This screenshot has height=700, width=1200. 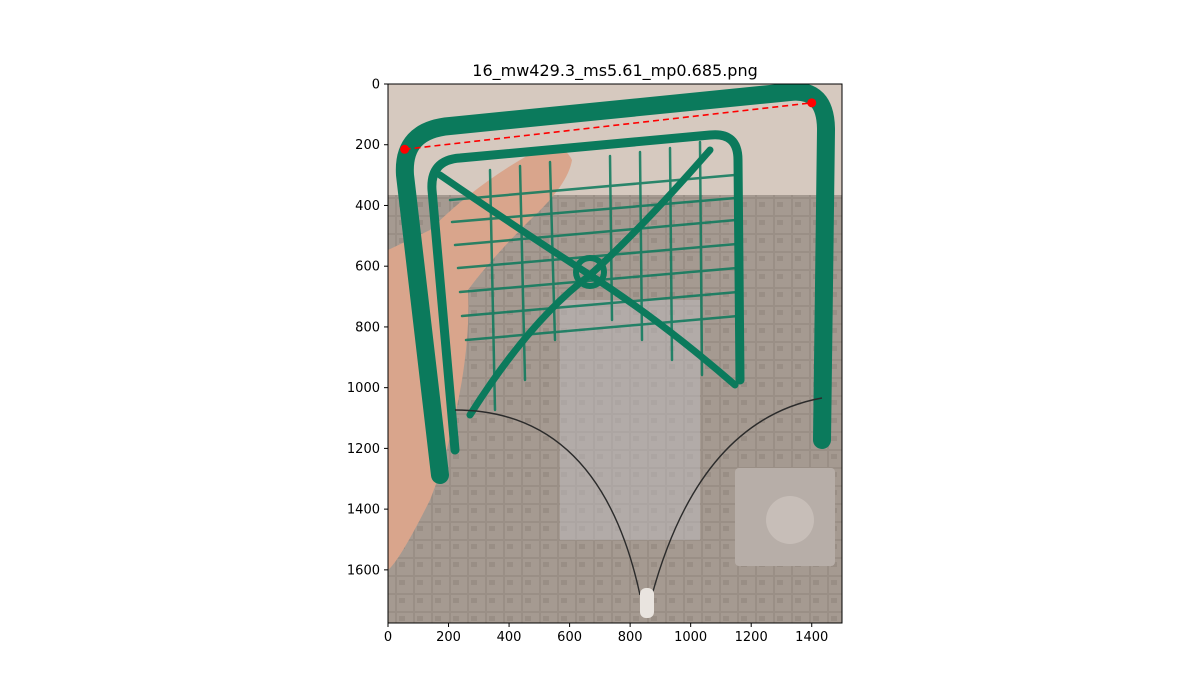 I want to click on y-tick-label: 0, so click(x=376, y=85).